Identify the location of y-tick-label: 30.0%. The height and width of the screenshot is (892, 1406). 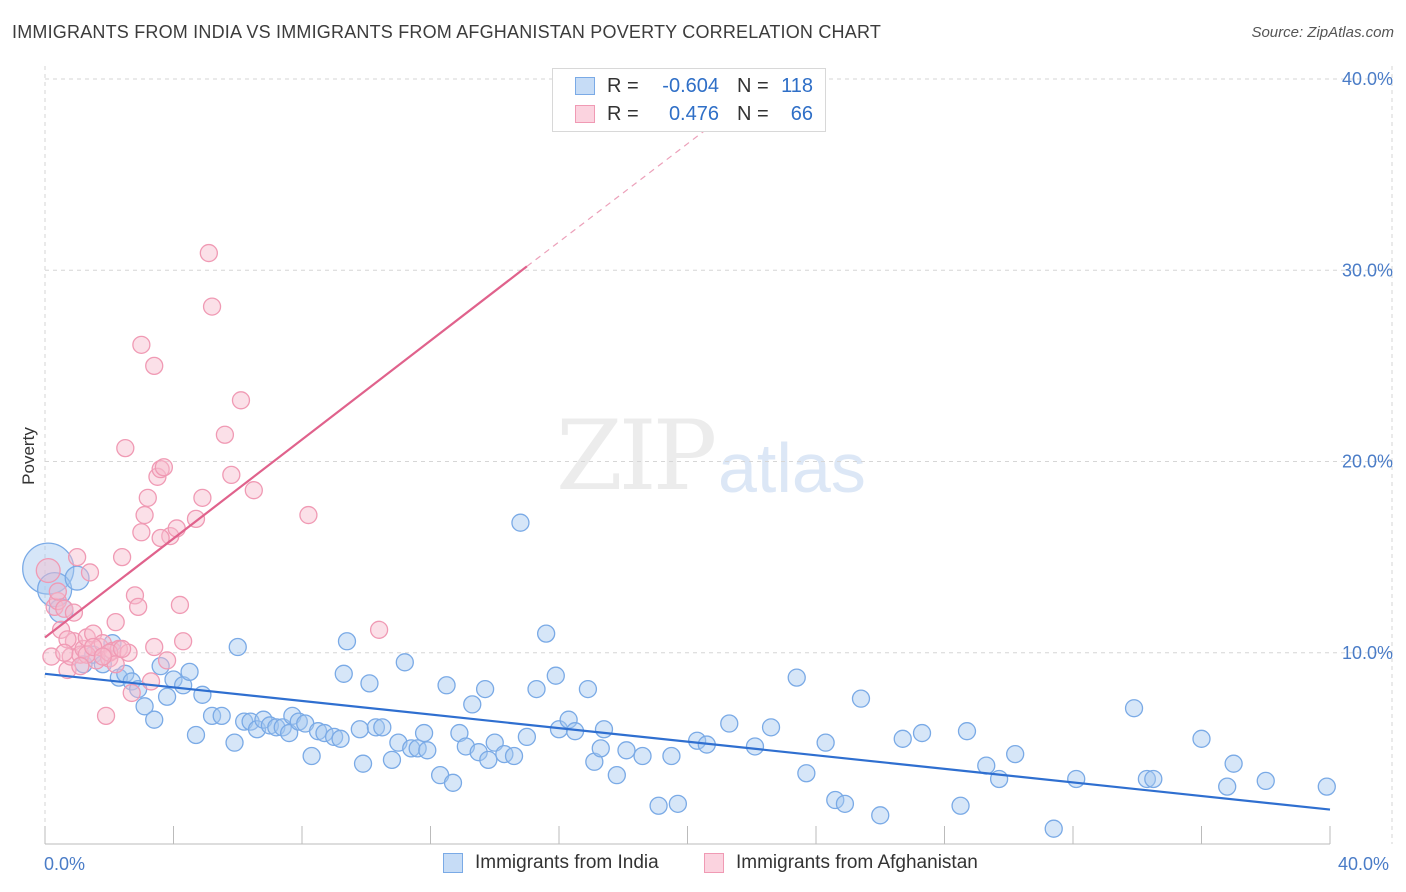
(1367, 270).